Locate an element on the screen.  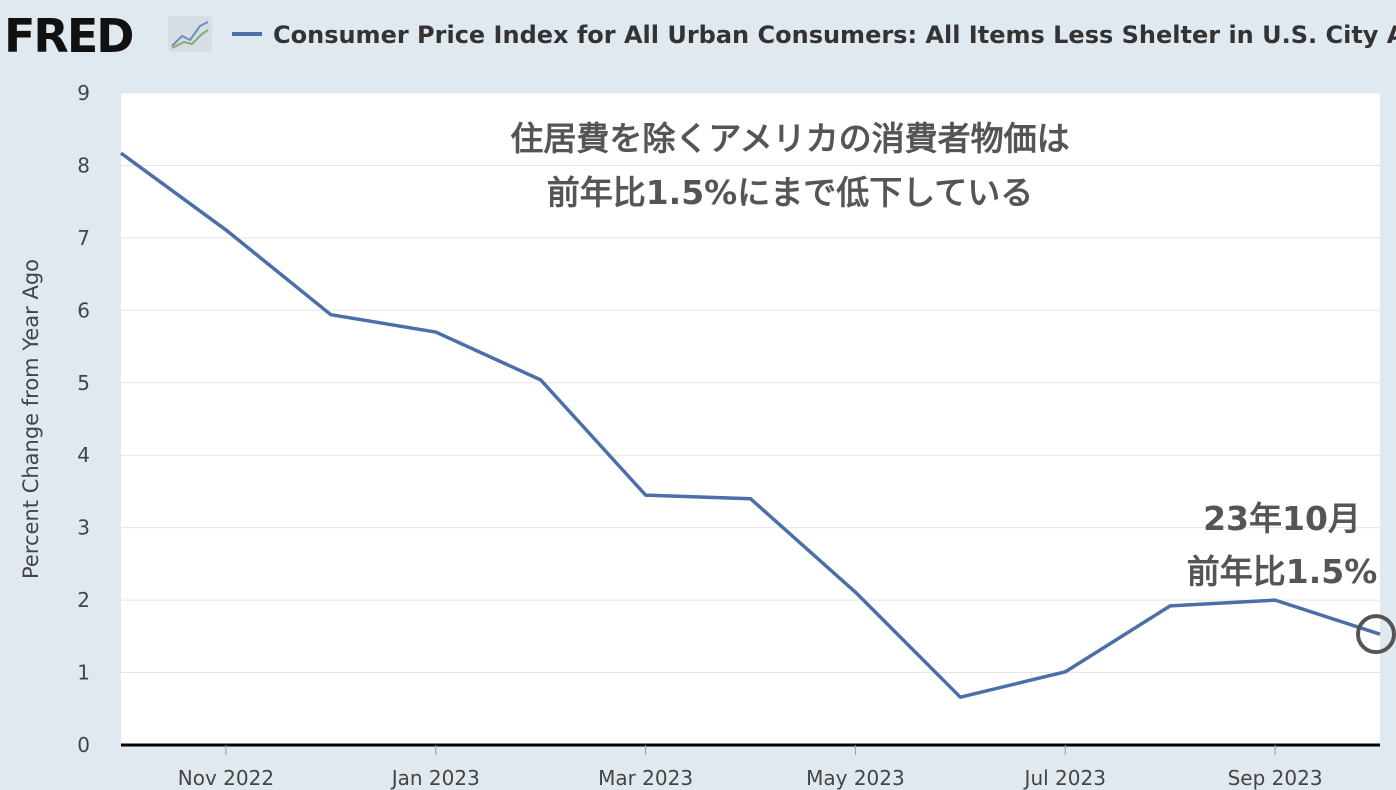
x-tick-label: Mar 2023 is located at coordinates (645, 778).